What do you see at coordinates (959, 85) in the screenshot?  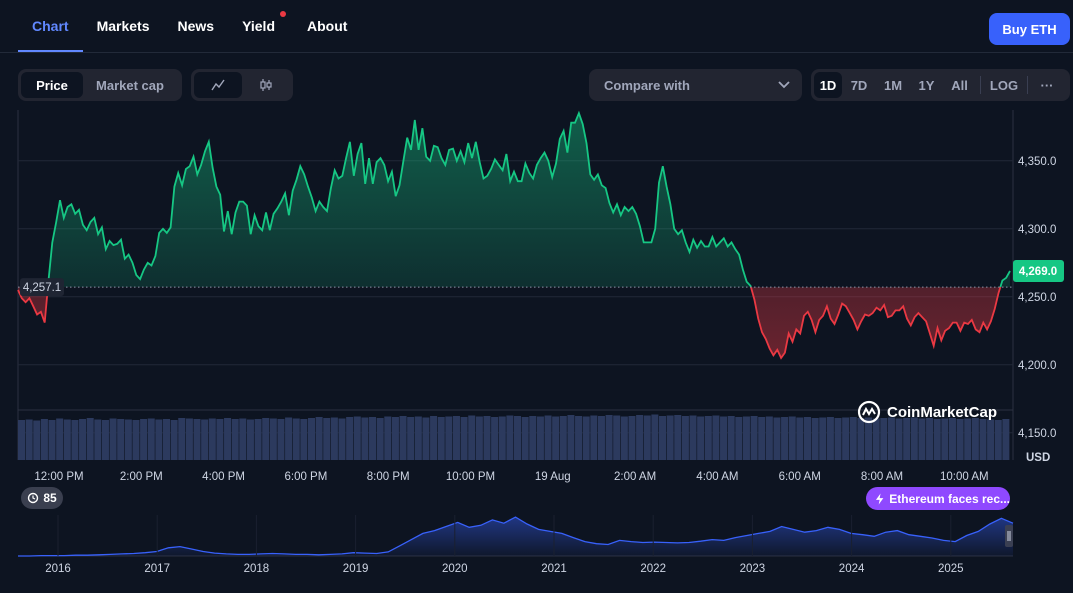 I see `range-all-button: All` at bounding box center [959, 85].